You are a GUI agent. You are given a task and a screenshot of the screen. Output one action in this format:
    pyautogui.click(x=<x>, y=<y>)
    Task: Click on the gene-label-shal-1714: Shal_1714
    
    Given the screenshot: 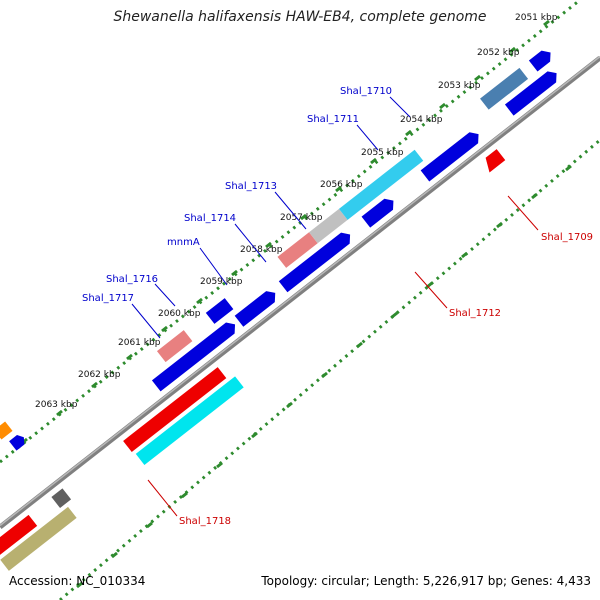 What is the action you would take?
    pyautogui.click(x=210, y=218)
    